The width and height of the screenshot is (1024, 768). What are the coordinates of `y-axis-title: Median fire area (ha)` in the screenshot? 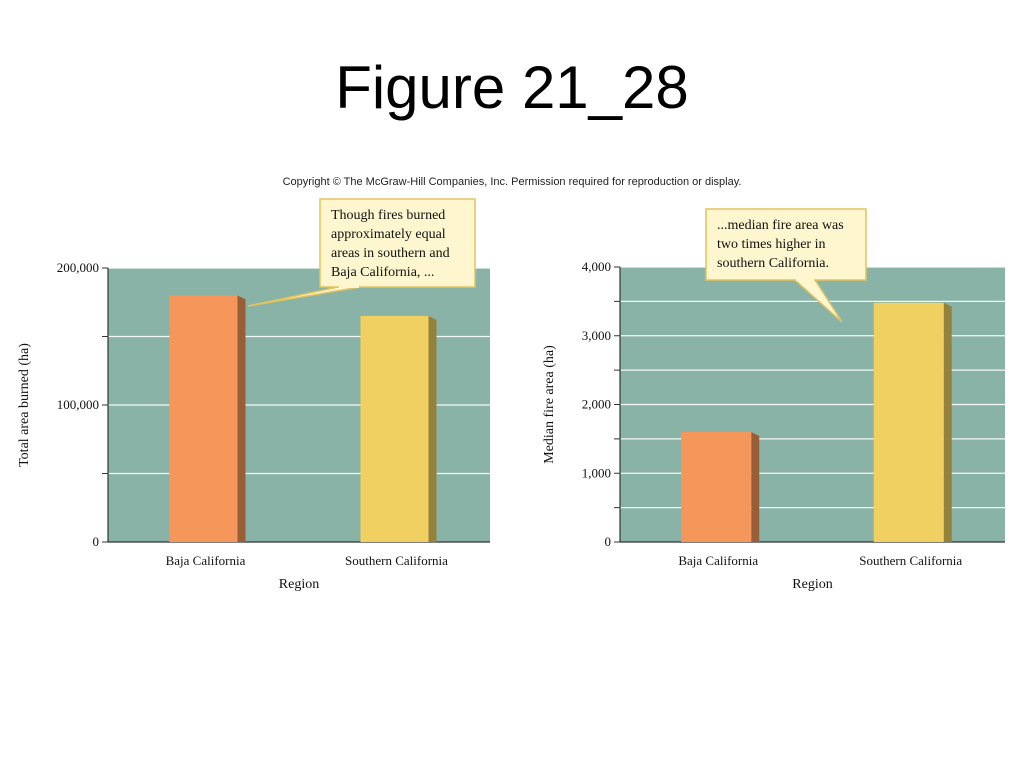 It's located at (549, 404).